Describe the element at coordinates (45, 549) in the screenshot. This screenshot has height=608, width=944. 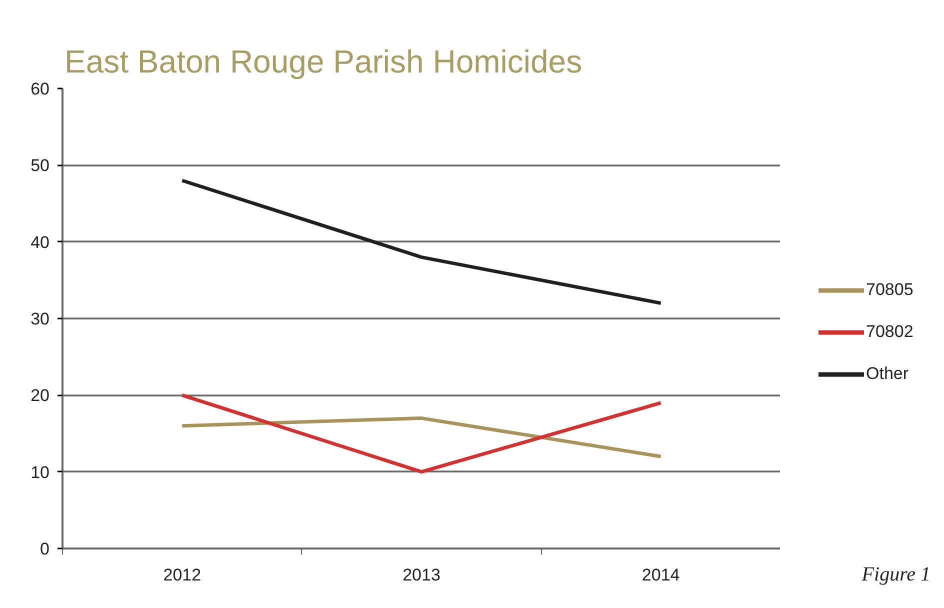
I see `y-tick-label: 0` at that location.